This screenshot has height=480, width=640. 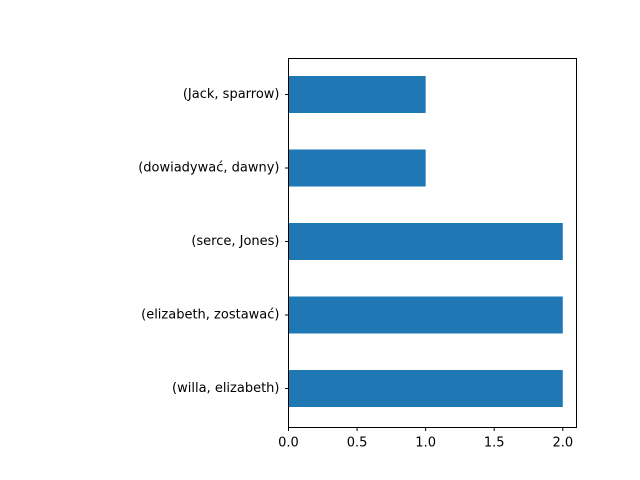 What do you see at coordinates (425, 443) in the screenshot?
I see `x-tick-label: 1.0` at bounding box center [425, 443].